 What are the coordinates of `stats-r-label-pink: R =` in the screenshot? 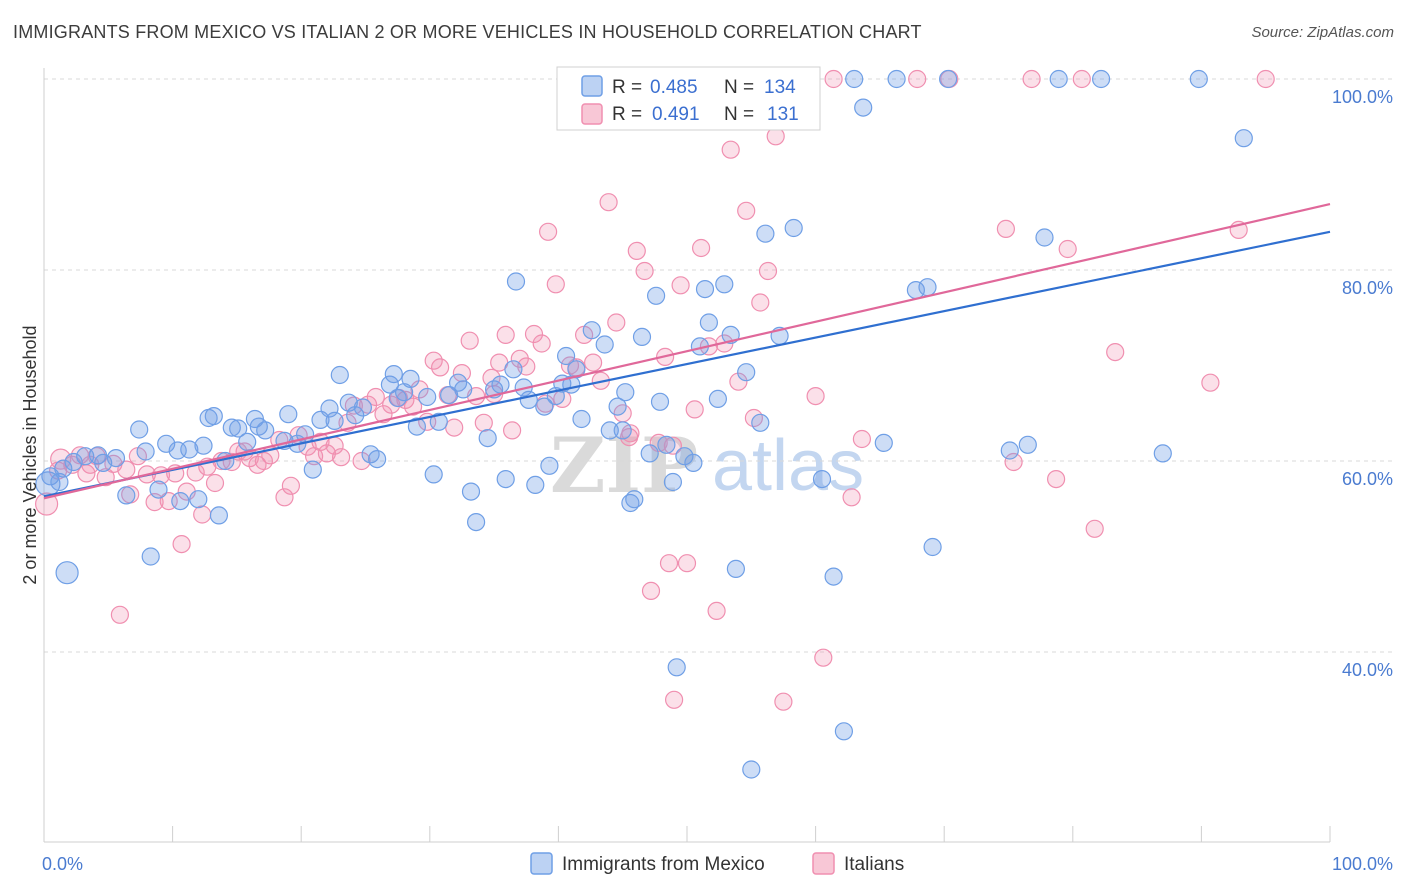 It's located at (627, 114).